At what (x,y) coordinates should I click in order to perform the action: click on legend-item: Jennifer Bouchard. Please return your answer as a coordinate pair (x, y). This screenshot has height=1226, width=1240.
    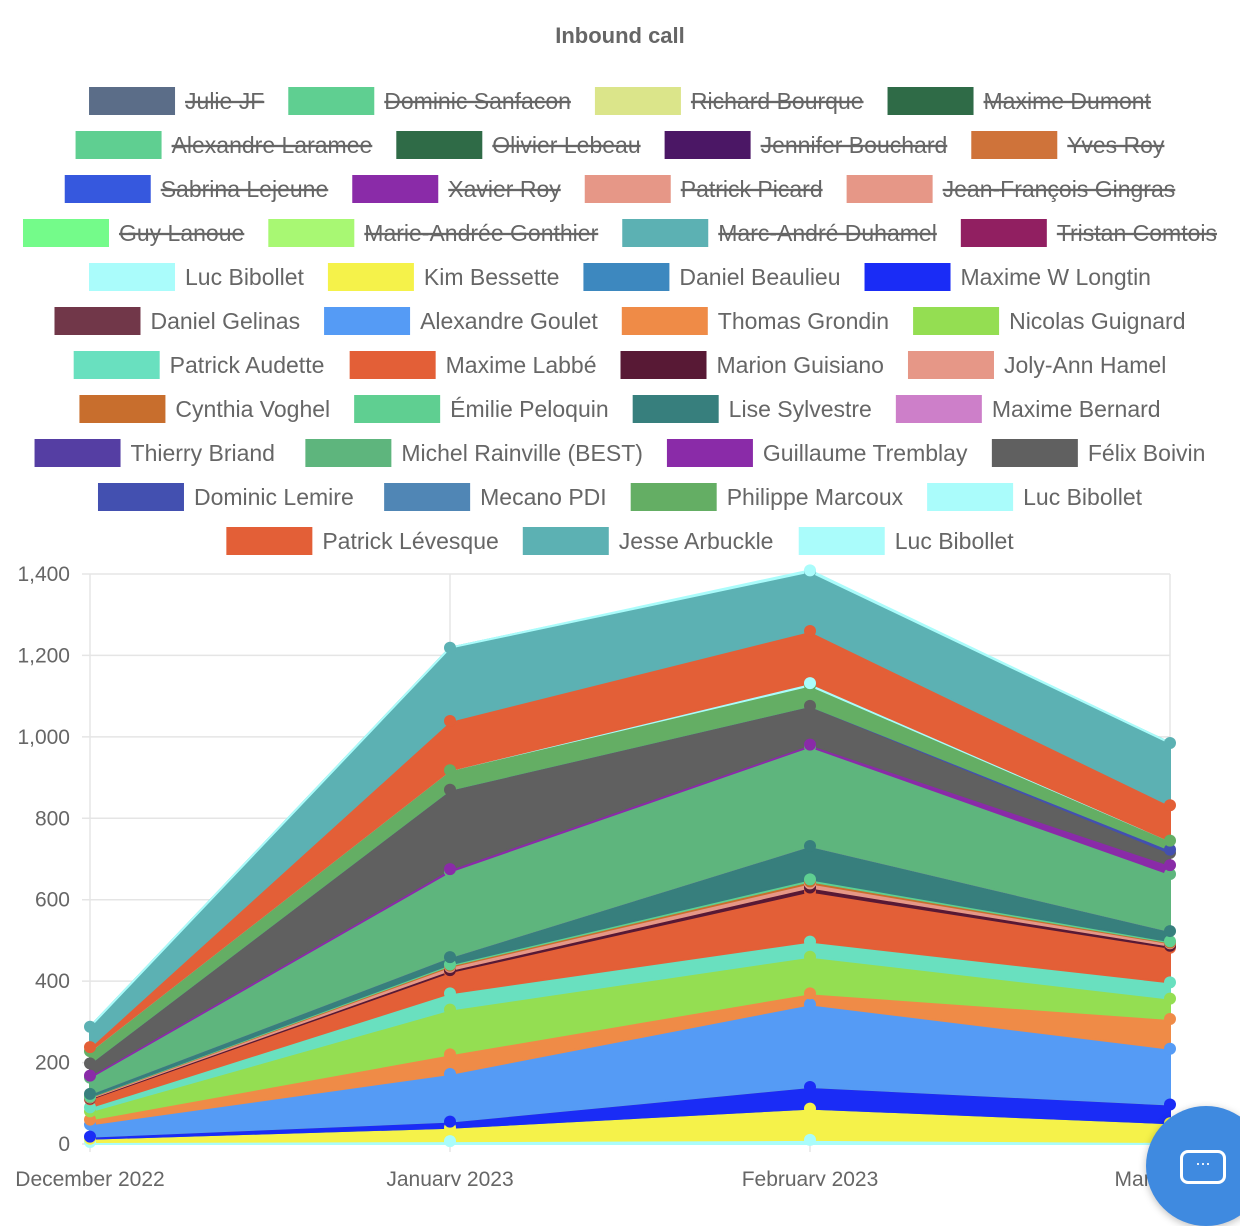
    Looking at the image, I should click on (806, 145).